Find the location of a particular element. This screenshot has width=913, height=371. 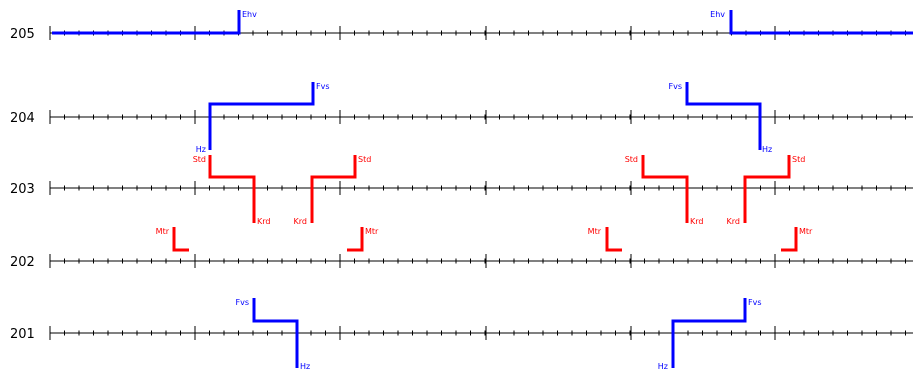

timeline-203: 203 is located at coordinates (461, 189).